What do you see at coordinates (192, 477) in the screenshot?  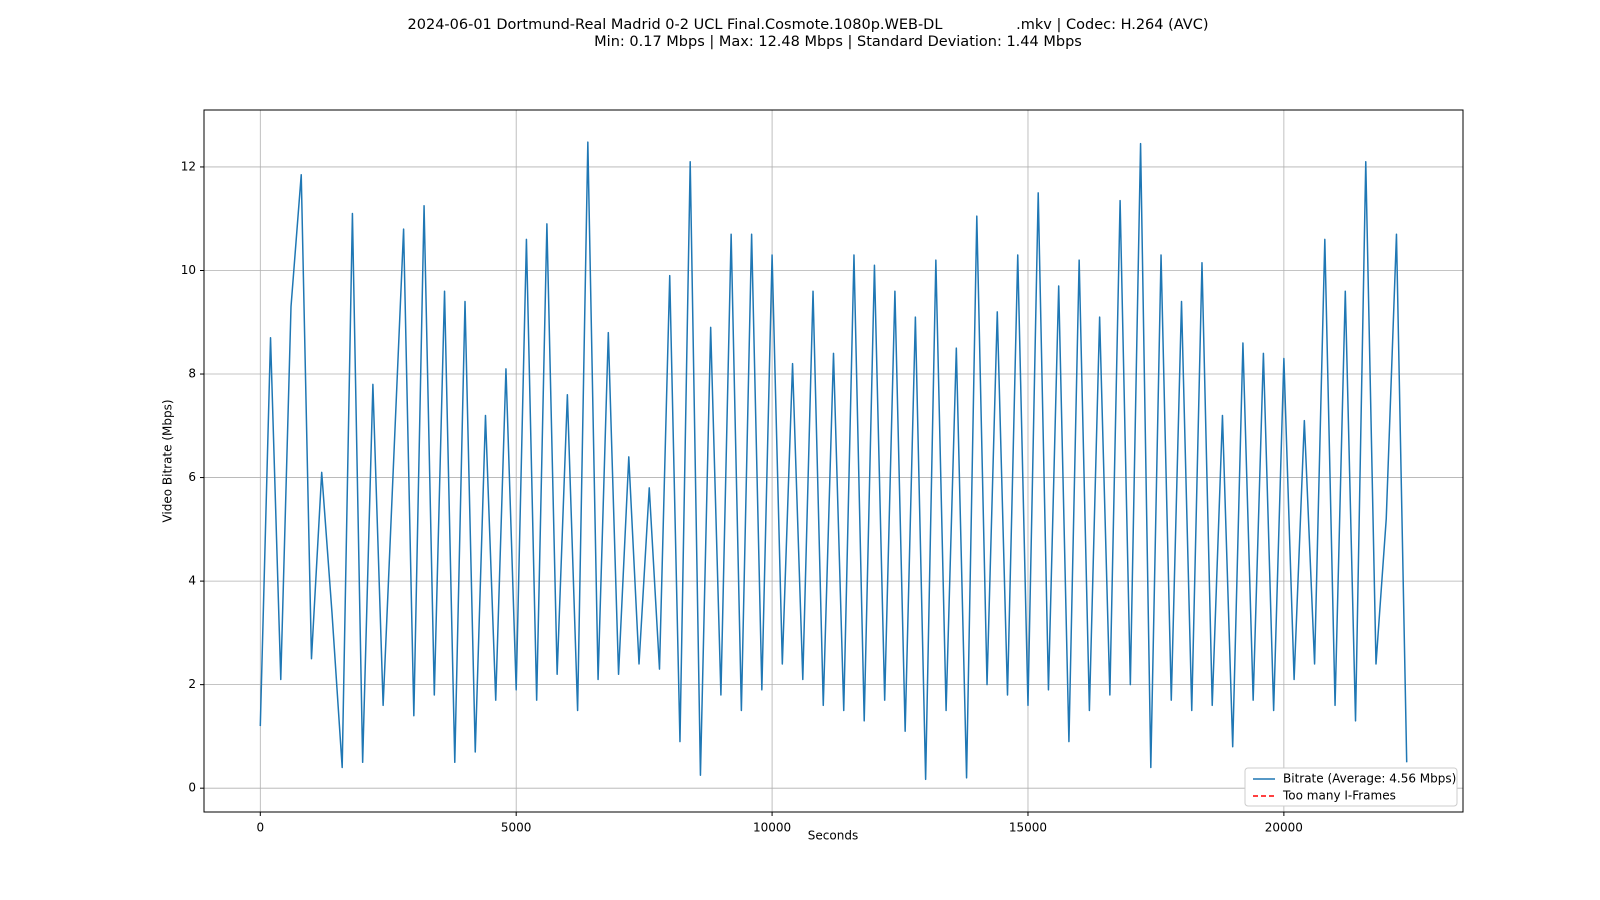 I see `y-tick-label: 6` at bounding box center [192, 477].